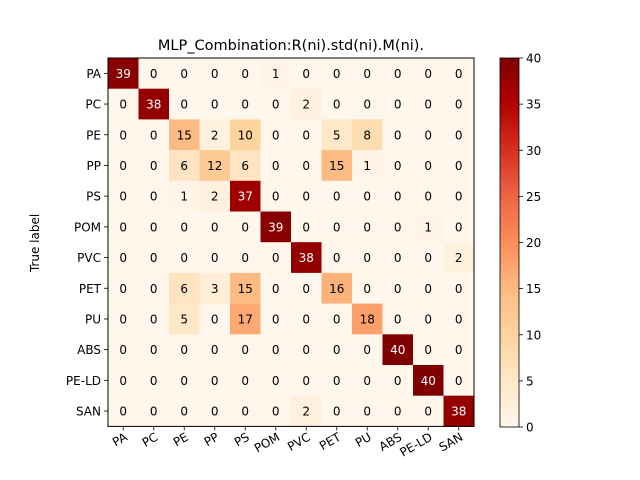  What do you see at coordinates (533, 289) in the screenshot?
I see `colorbar-tick-label: 15` at bounding box center [533, 289].